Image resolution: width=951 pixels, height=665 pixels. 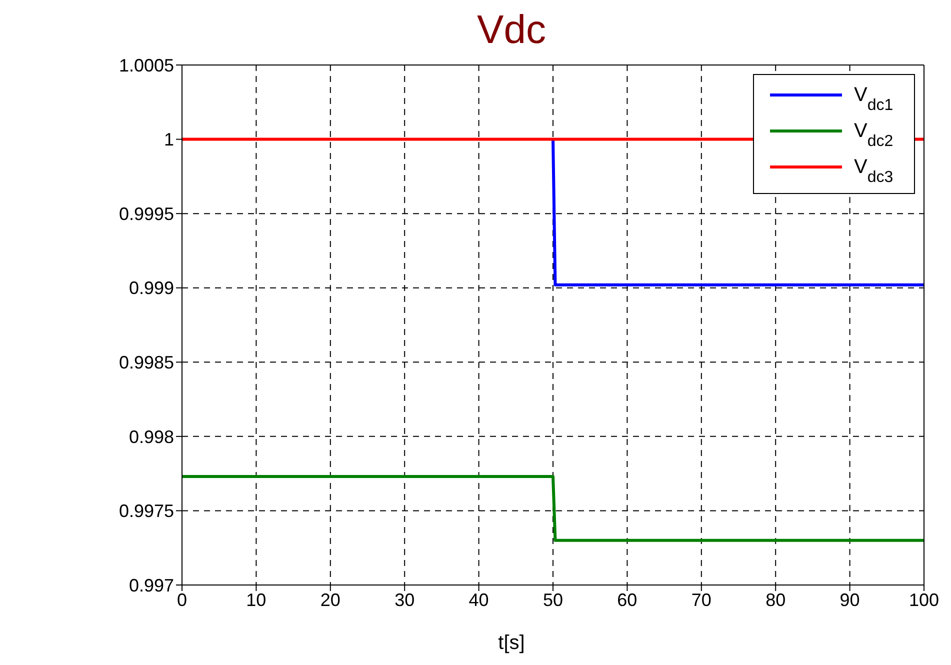 I want to click on legend-label: V$_{dc3}$, so click(x=874, y=171).